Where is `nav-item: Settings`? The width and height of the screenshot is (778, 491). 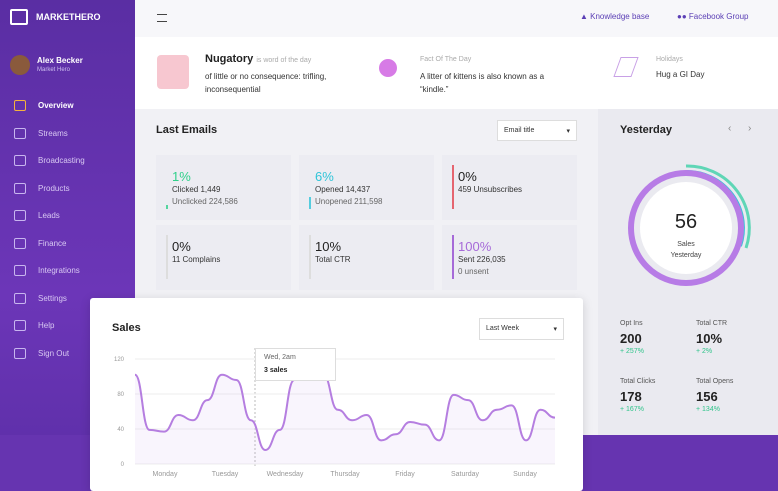 nav-item: Settings is located at coordinates (40, 298).